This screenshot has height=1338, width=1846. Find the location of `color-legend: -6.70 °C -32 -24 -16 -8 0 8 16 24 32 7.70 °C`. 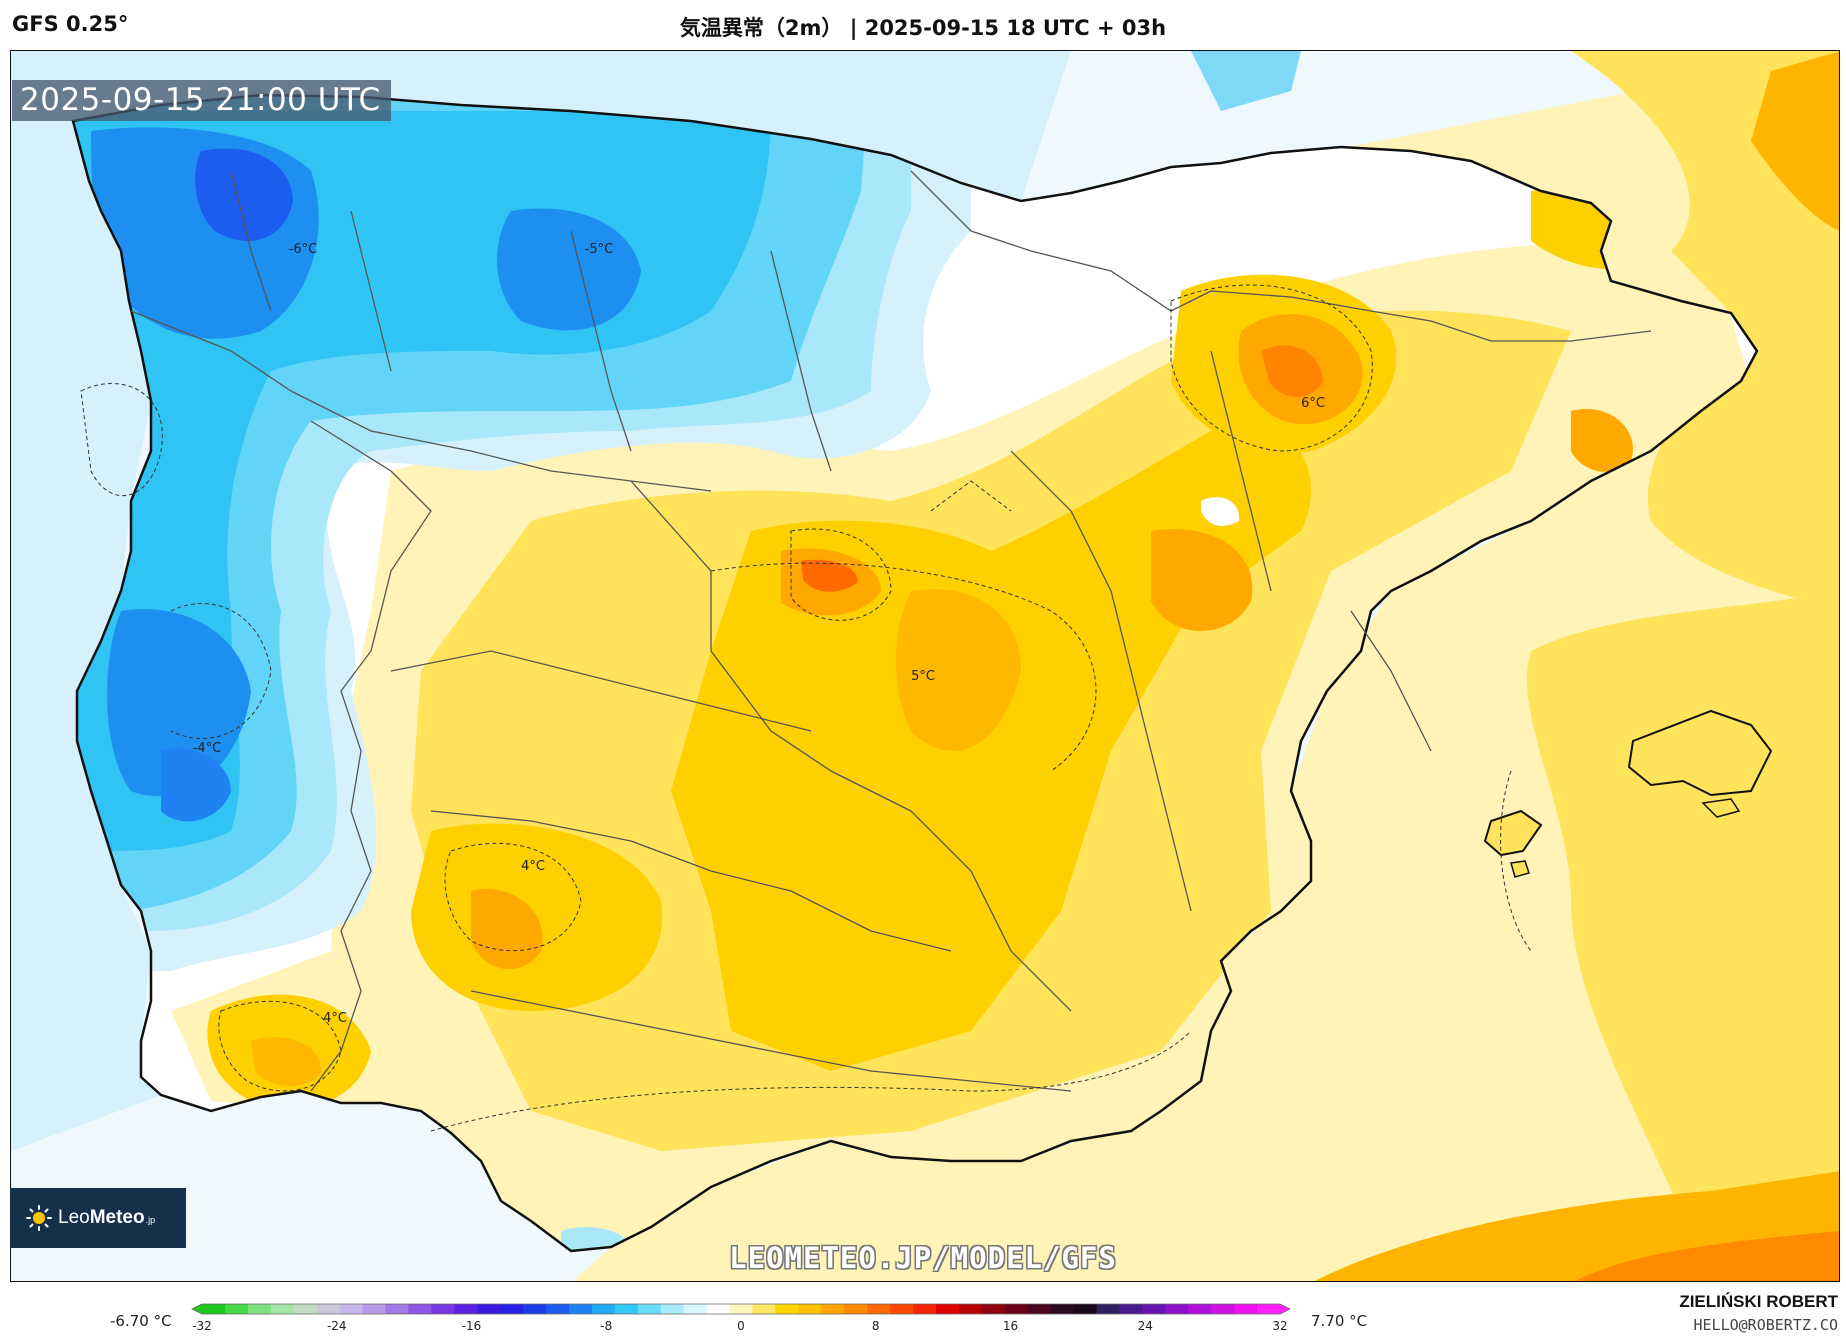

color-legend: -6.70 °C -32 -24 -16 -8 0 8 16 24 32 7.70 °C is located at coordinates (923, 1314).